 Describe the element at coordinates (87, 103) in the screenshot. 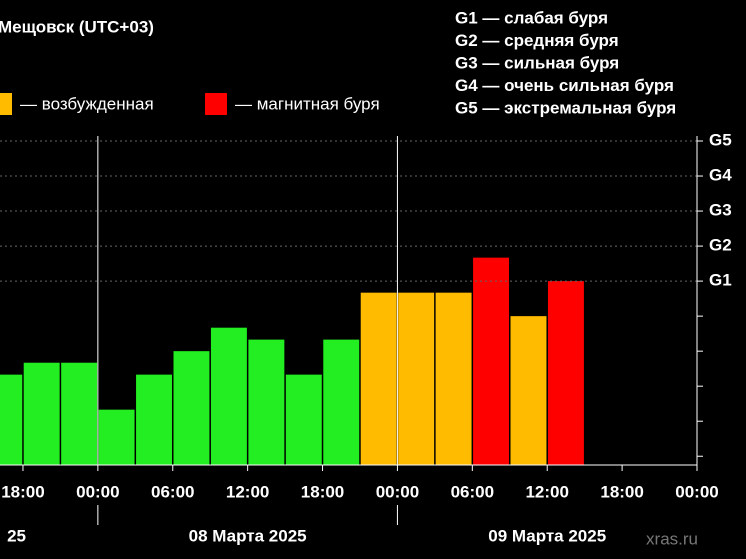

I see `legend-label: — возбужденная` at that location.